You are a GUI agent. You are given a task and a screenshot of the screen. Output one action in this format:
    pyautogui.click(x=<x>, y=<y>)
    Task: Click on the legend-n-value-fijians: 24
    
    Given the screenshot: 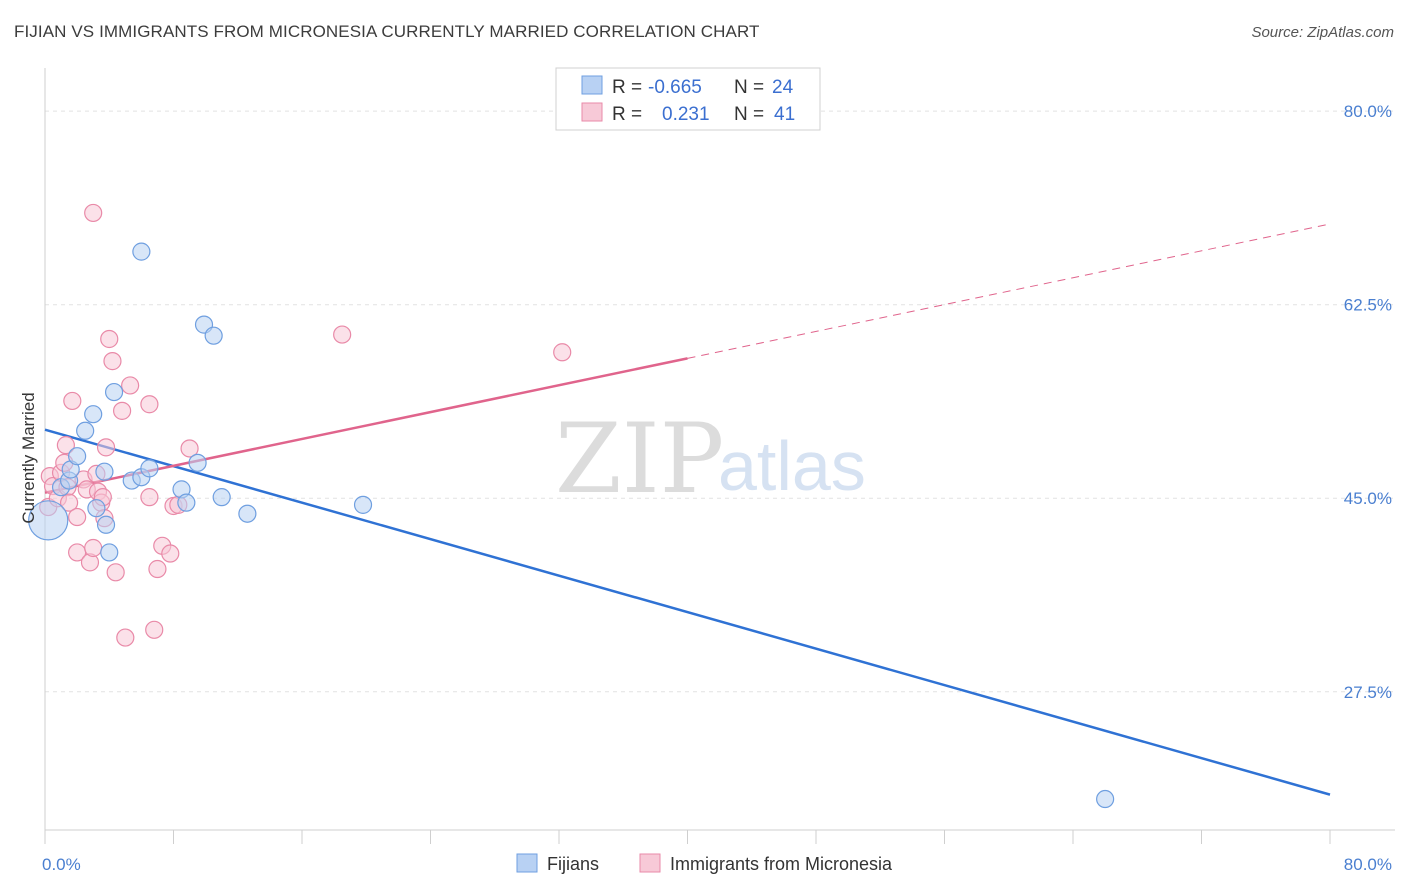 What is the action you would take?
    pyautogui.click(x=783, y=87)
    